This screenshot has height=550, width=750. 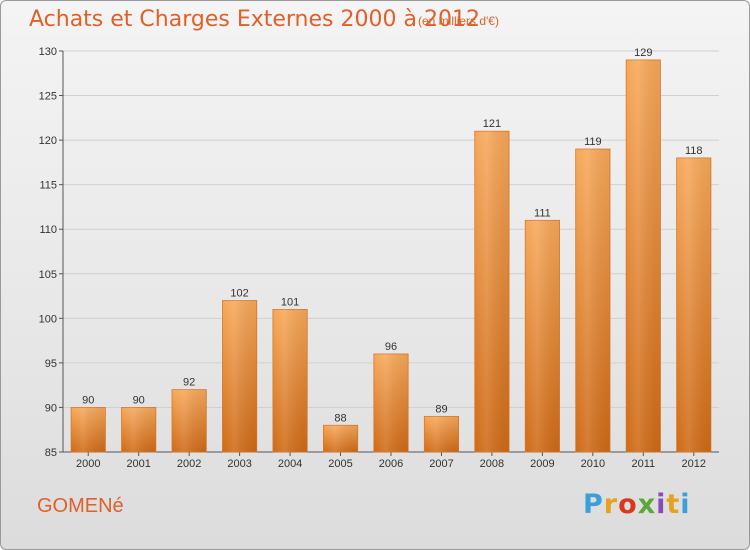 I want to click on x-tick-label: 2012, so click(x=694, y=464).